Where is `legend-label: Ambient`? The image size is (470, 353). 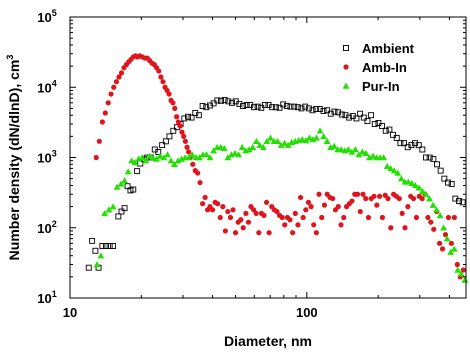 legend-label: Ambient is located at coordinates (388, 48).